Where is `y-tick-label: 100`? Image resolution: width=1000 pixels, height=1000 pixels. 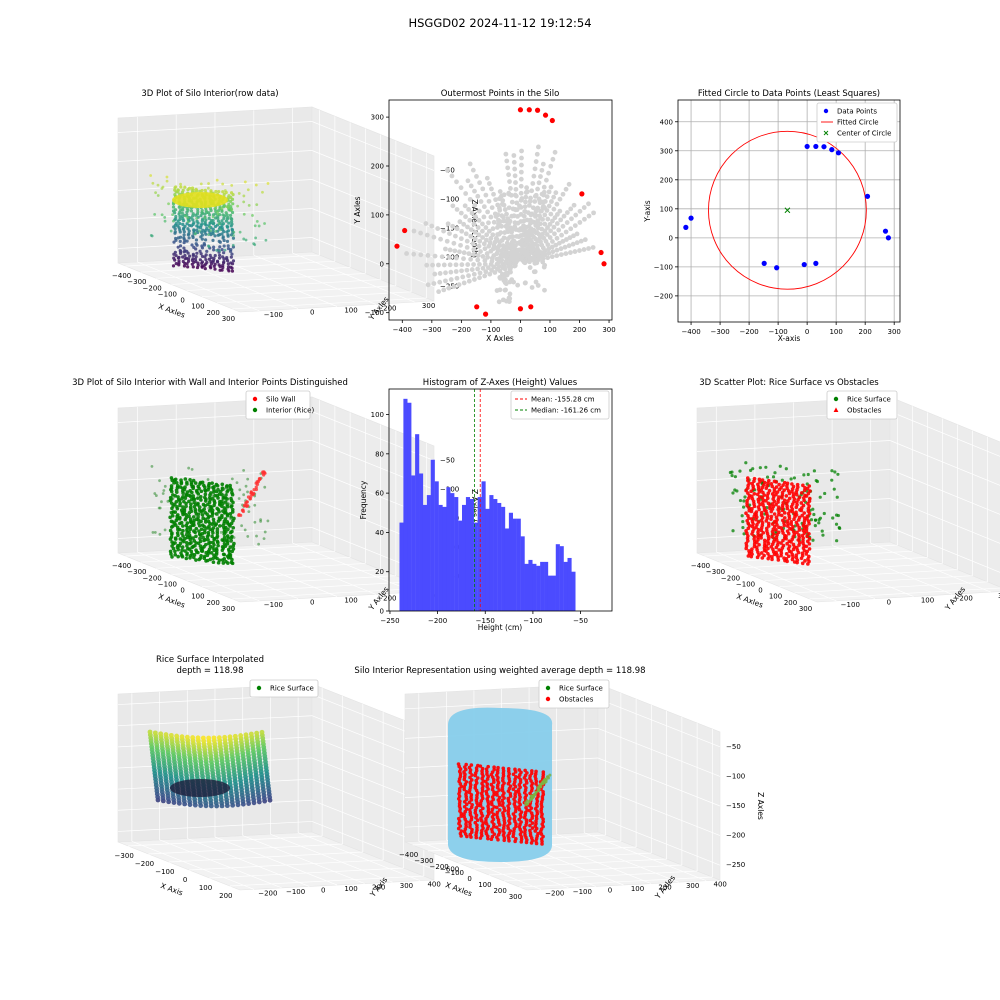
y-tick-label: 100 is located at coordinates (637, 889).